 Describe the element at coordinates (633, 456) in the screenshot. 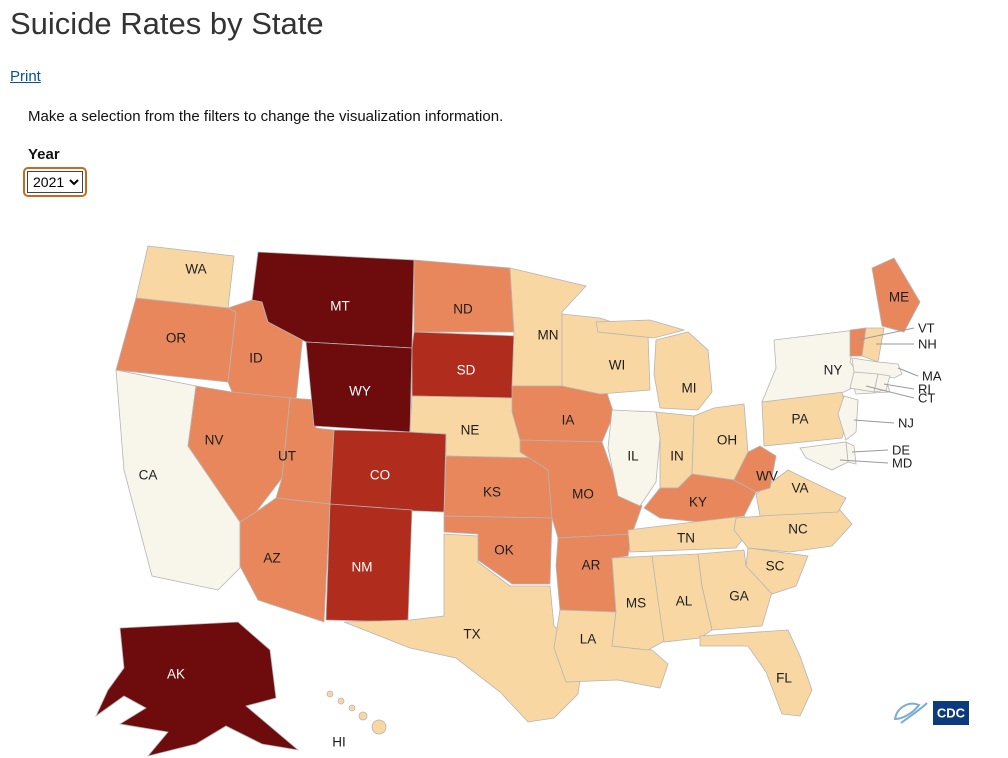

I see `state-label-IL: IL` at that location.